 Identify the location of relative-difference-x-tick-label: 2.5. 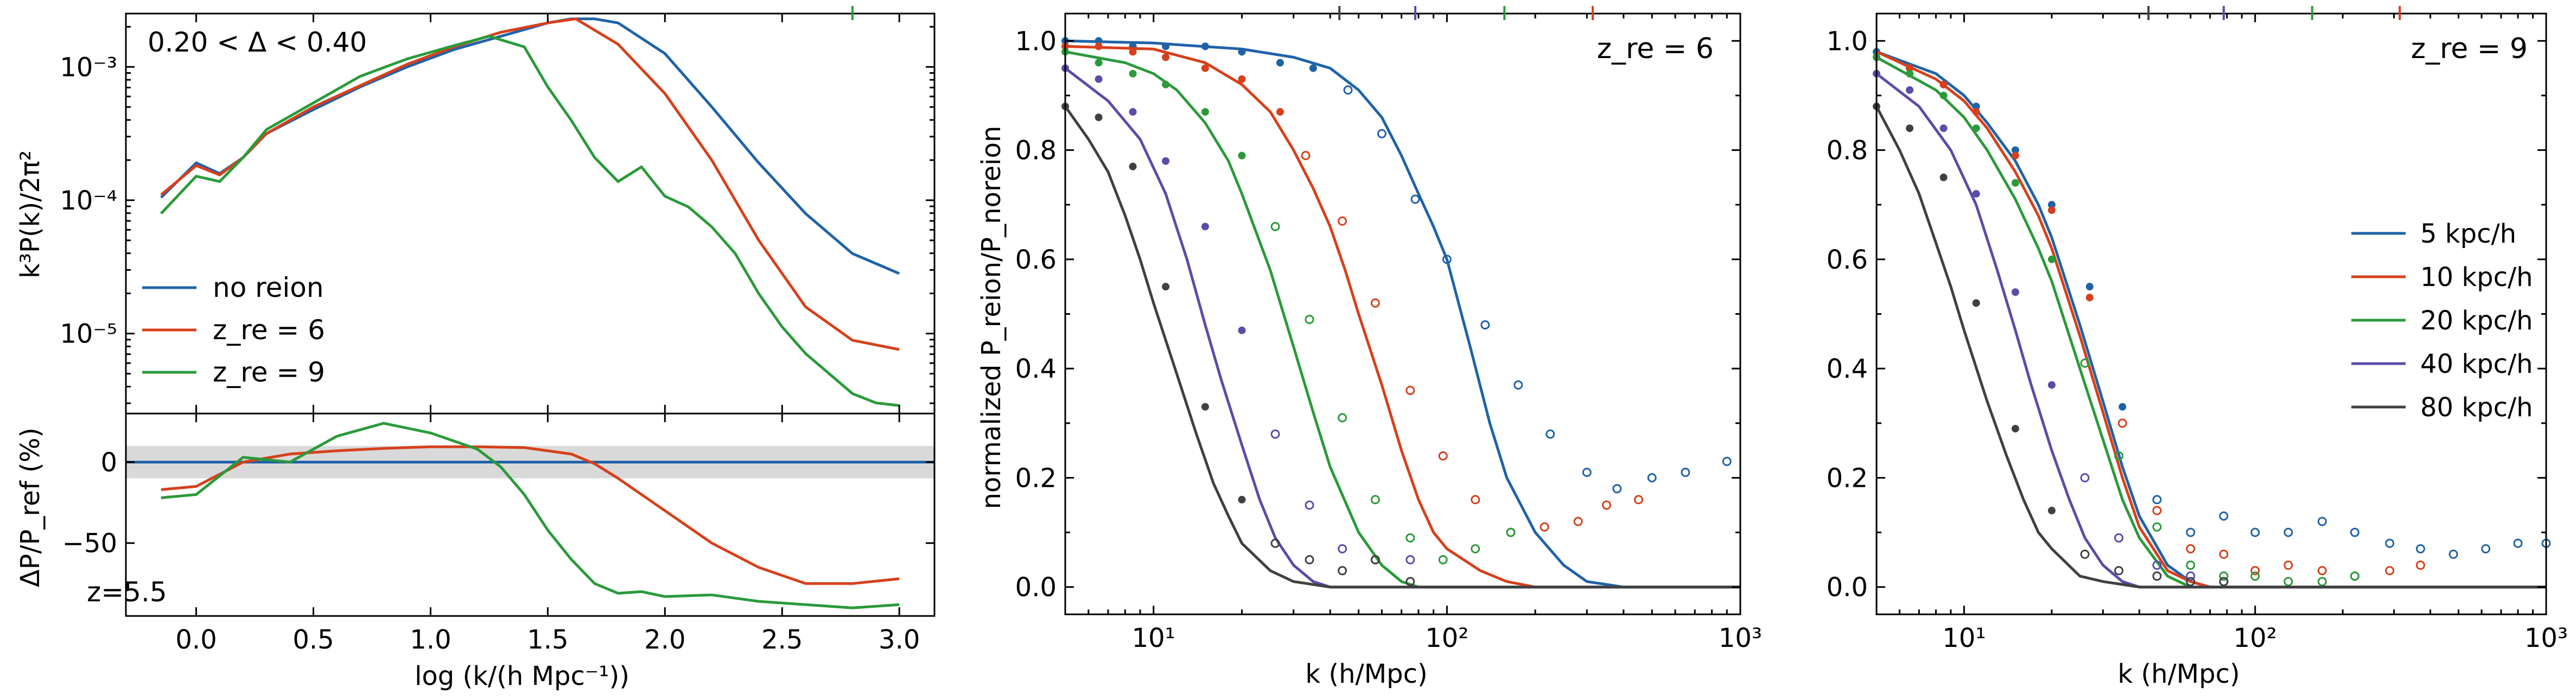
(782, 640).